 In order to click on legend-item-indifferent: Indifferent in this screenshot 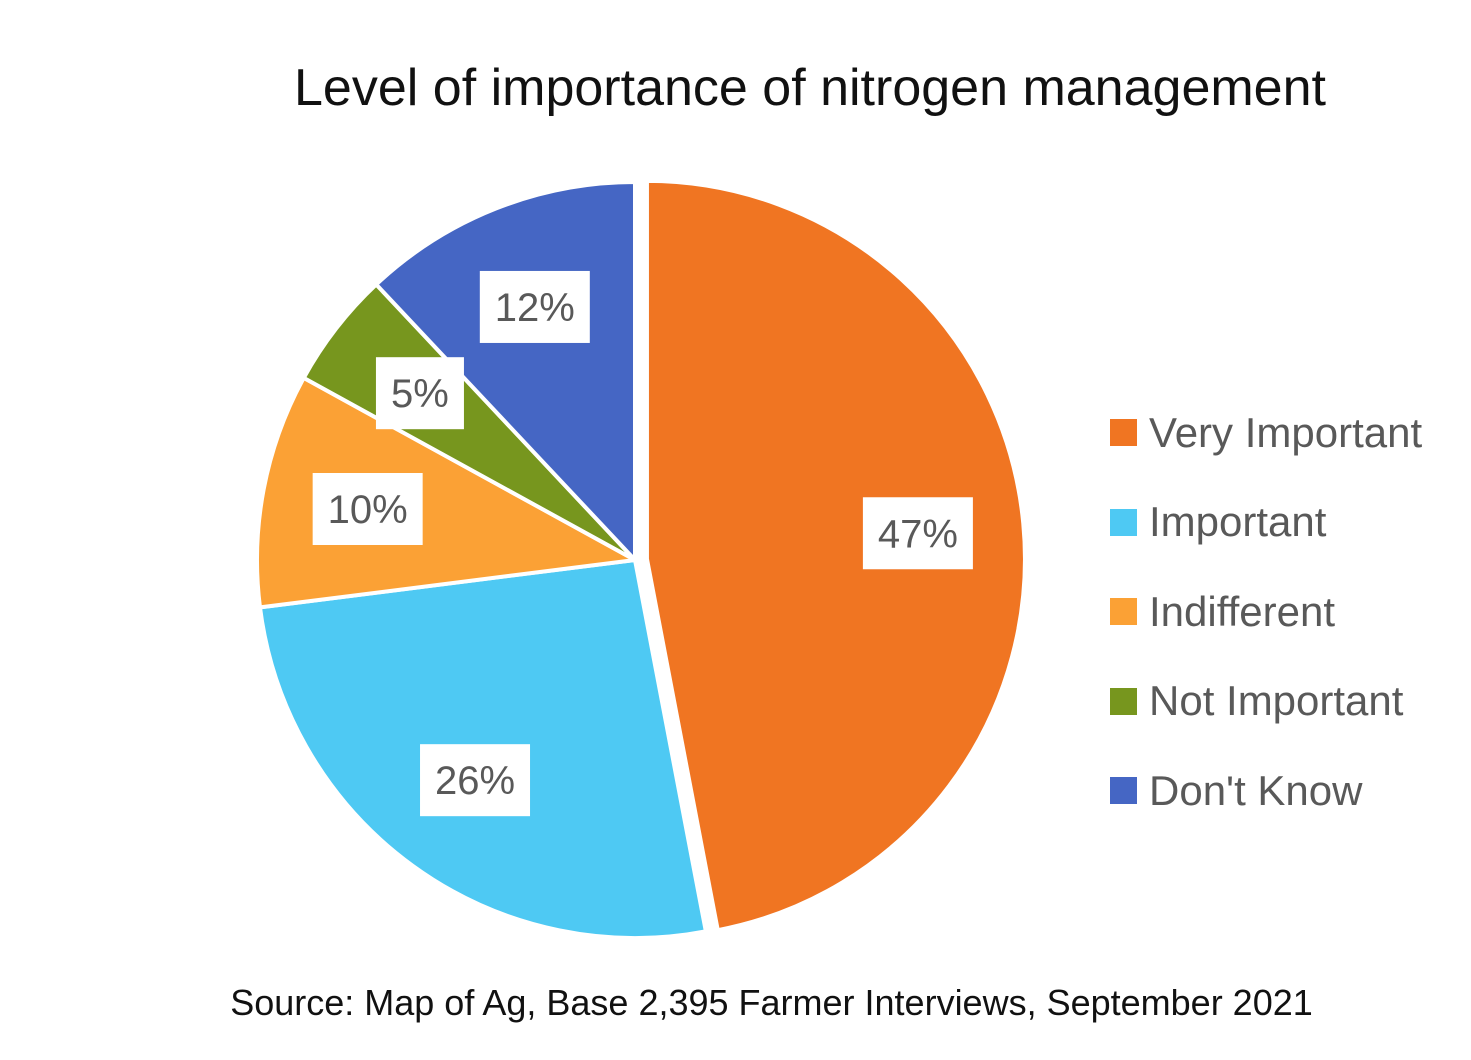, I will do `click(1266, 612)`.